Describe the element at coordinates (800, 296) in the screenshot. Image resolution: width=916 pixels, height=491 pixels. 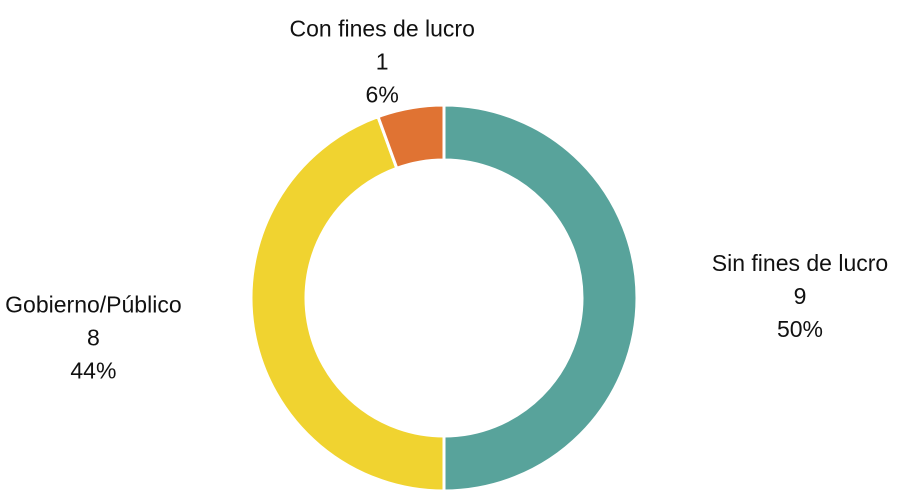
I see `slice-value-label: 9` at that location.